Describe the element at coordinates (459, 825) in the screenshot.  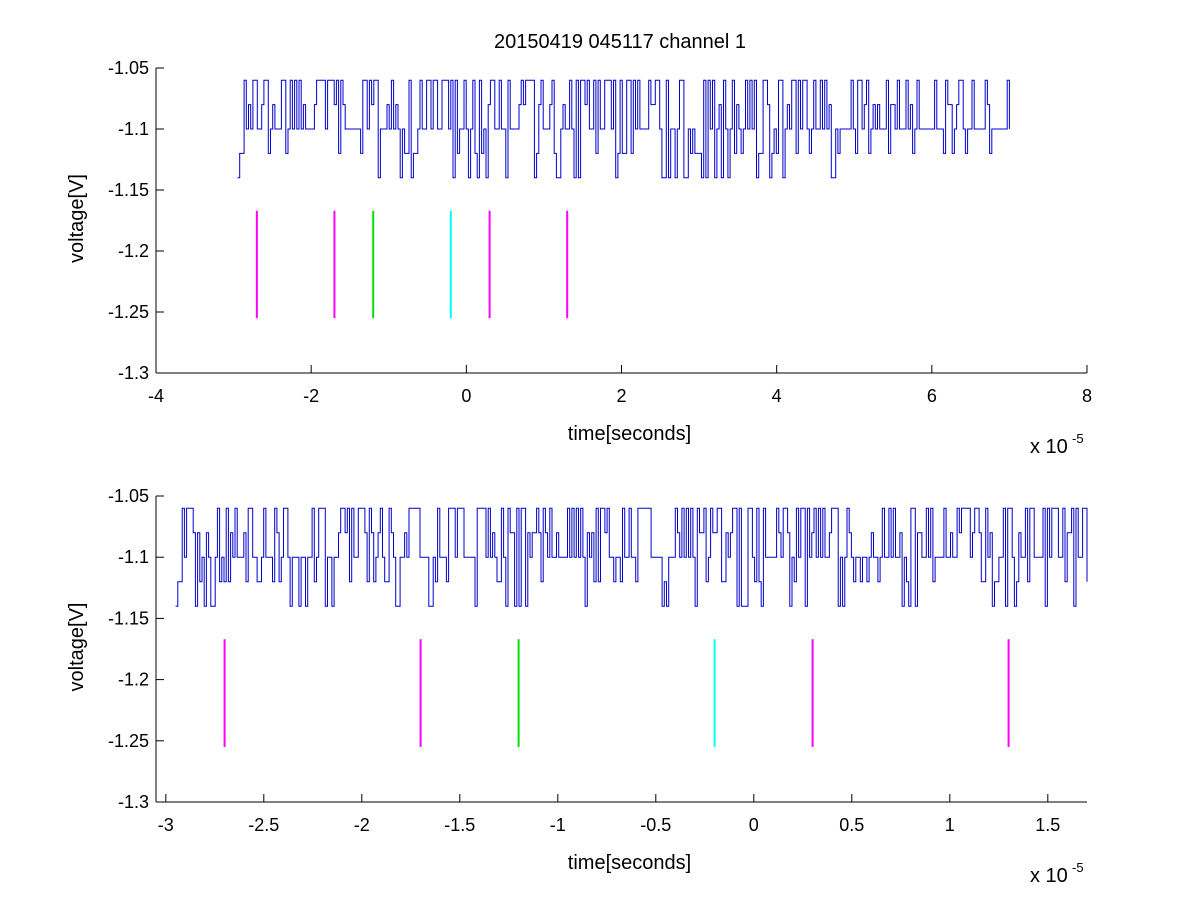
I see `x-tick-label: -1.5` at that location.